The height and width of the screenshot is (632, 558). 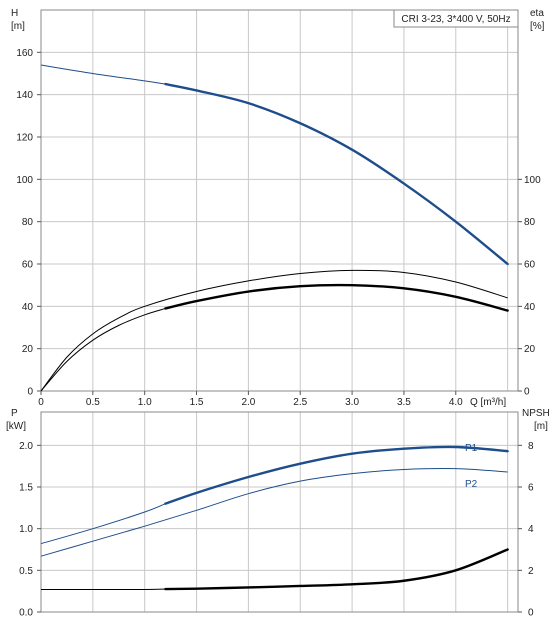 What do you see at coordinates (530, 349) in the screenshot?
I see `top-ytick-label-right: 20` at bounding box center [530, 349].